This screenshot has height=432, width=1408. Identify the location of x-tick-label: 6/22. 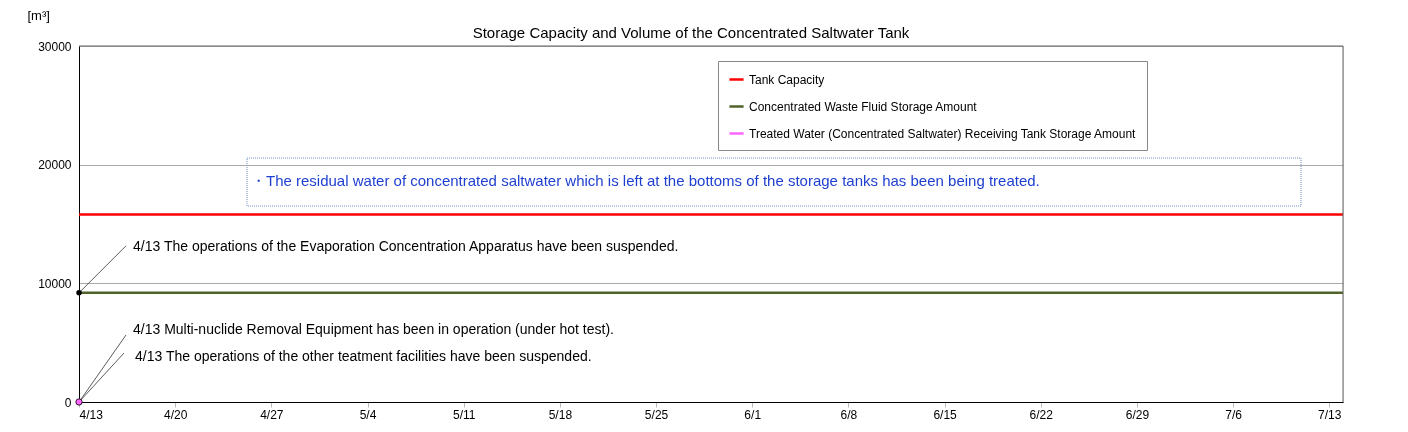
(1041, 414).